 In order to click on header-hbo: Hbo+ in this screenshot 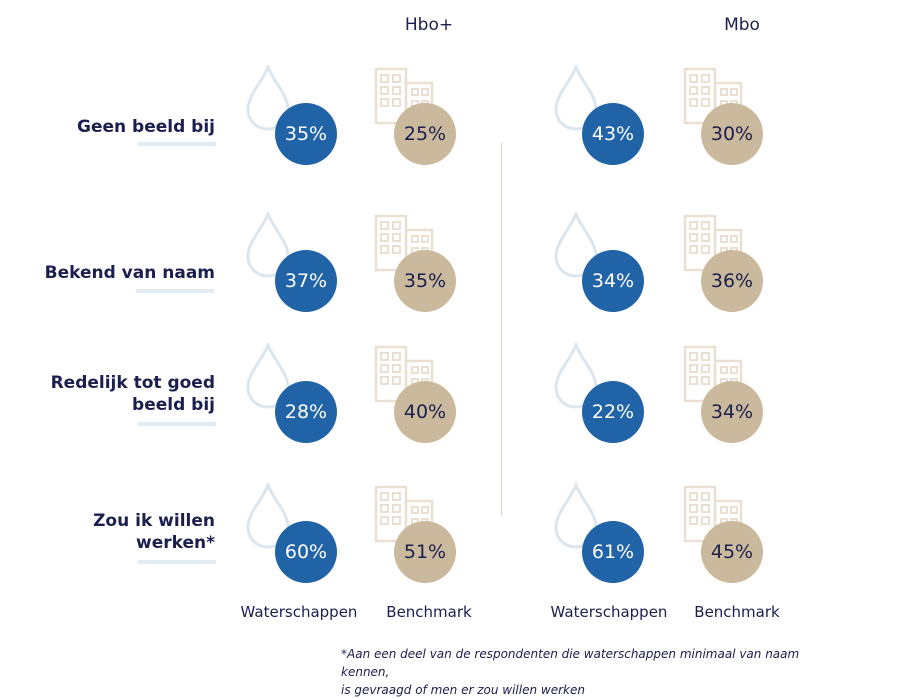, I will do `click(429, 25)`.